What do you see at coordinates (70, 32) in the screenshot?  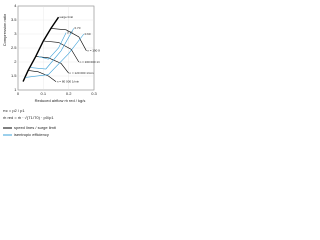 I see `series-label: 0.75` at bounding box center [70, 32].